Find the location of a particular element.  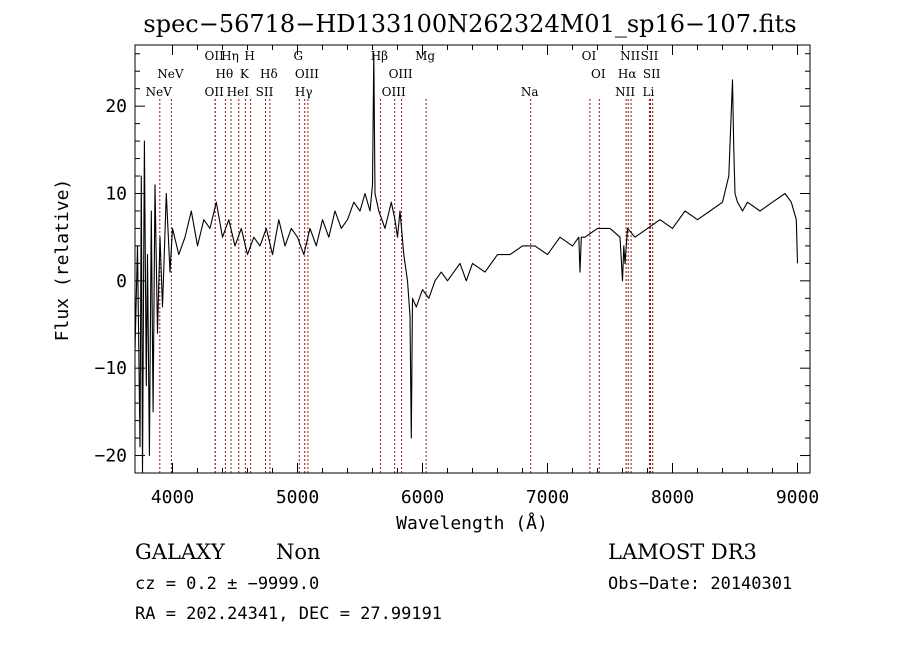

y-tick-label: −20 is located at coordinates (110, 456).